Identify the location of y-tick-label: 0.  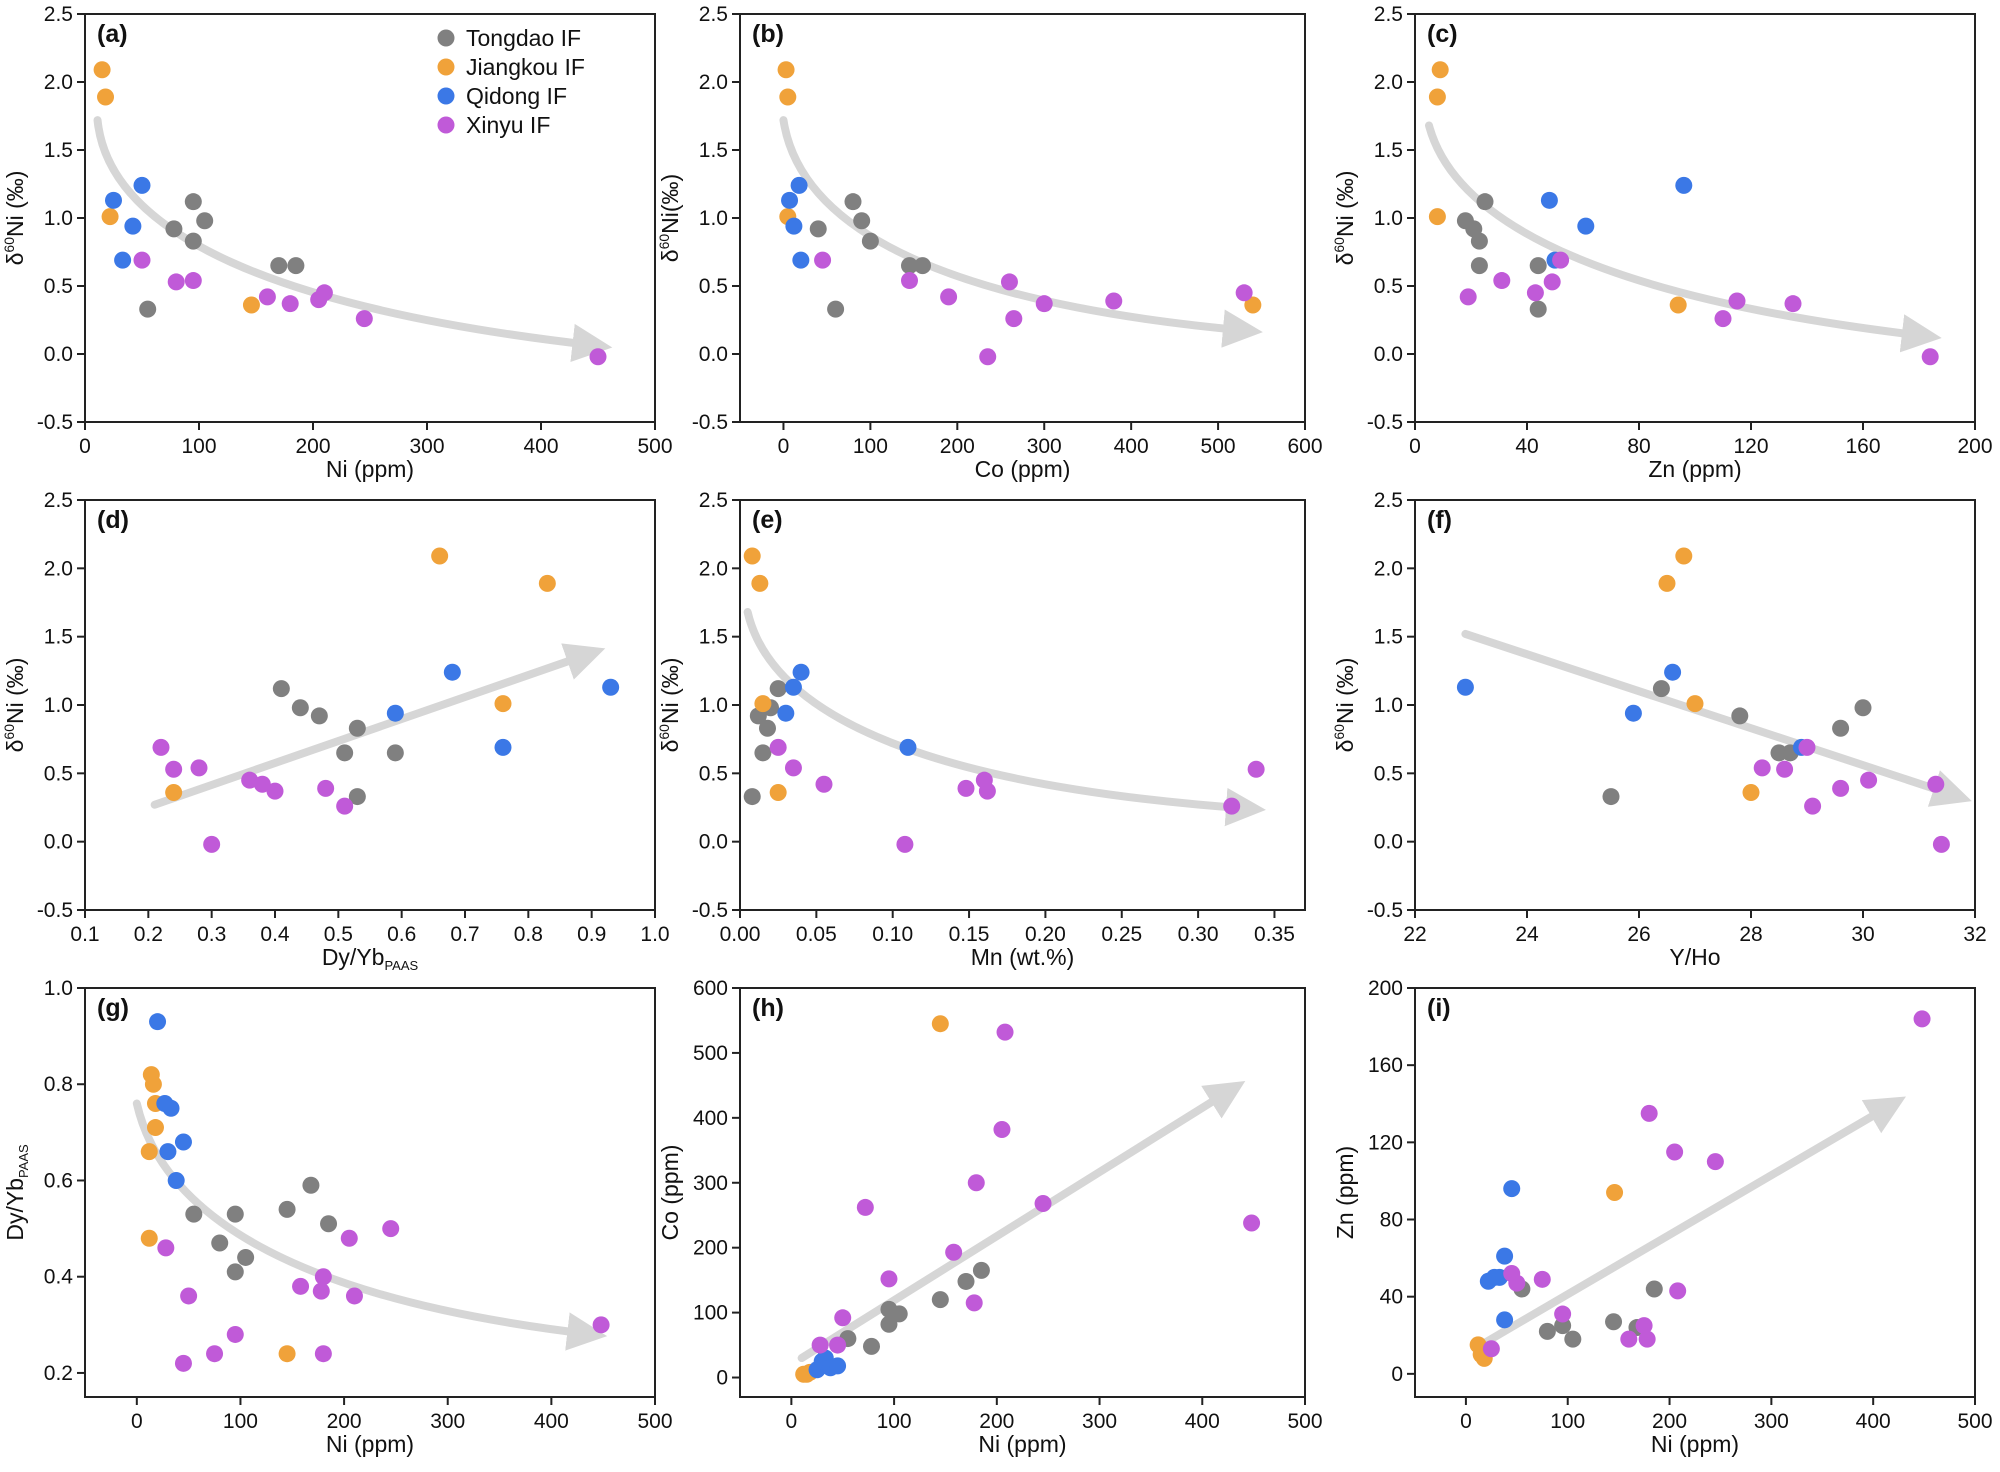
(1397, 1374).